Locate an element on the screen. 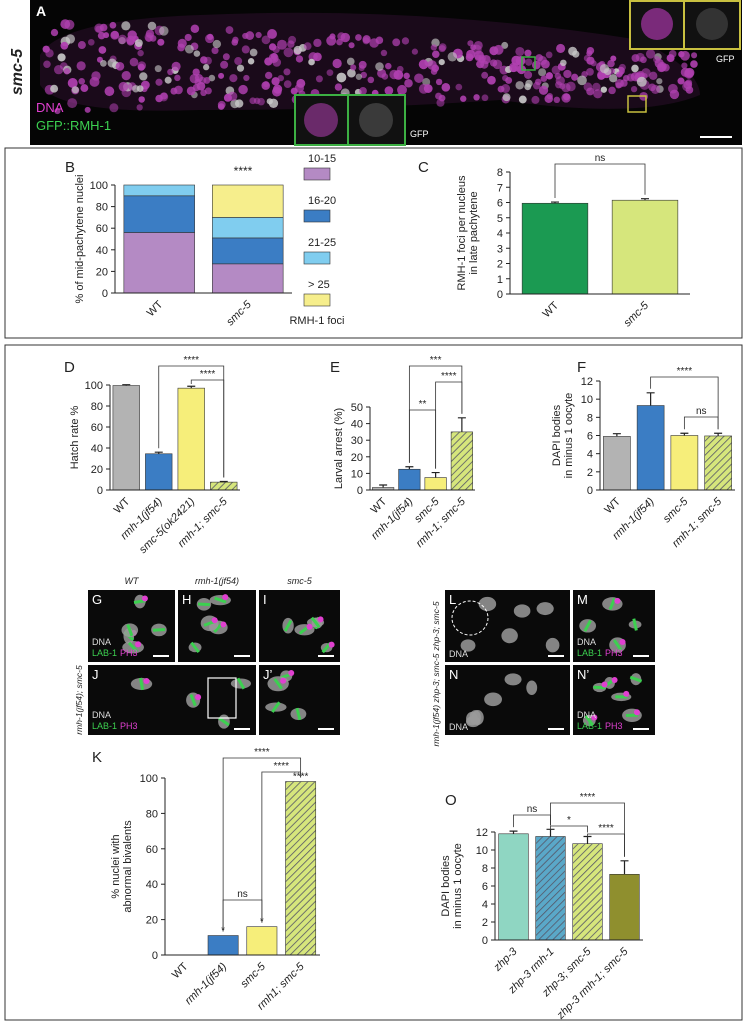  y-tick-label: 60 is located at coordinates (97, 428).